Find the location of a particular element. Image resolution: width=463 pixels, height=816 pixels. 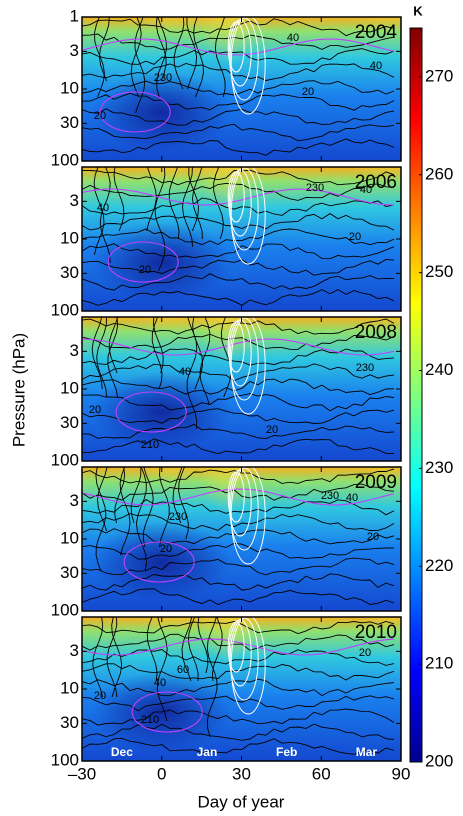

cold-region is located at coordinates (161, 562).